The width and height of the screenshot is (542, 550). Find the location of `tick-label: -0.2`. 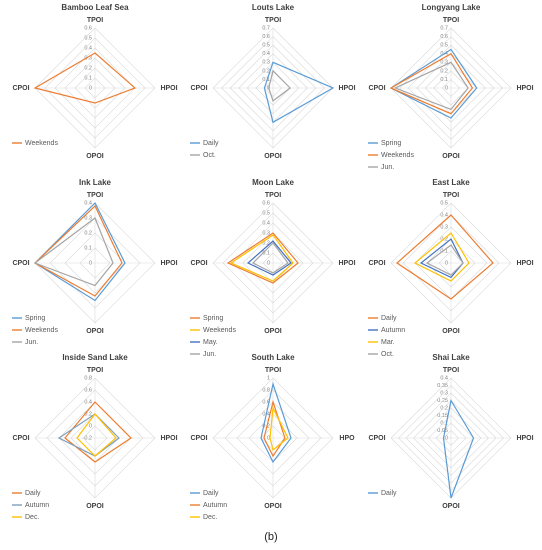

tick-label: -0.2 is located at coordinates (87, 438).